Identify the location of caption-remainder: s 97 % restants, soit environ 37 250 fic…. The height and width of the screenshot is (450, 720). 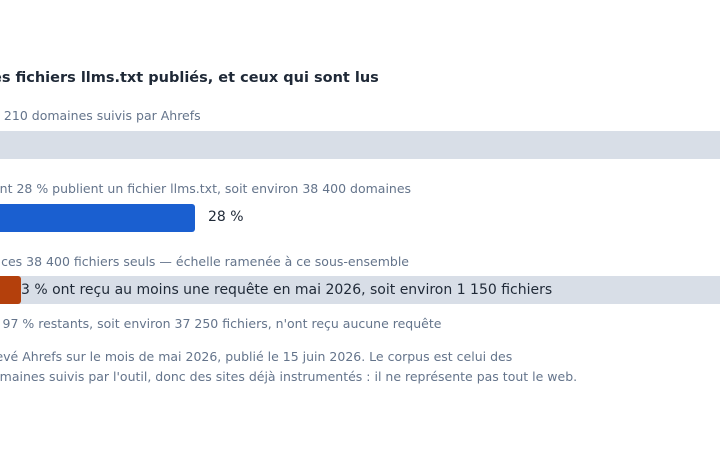
(221, 323).